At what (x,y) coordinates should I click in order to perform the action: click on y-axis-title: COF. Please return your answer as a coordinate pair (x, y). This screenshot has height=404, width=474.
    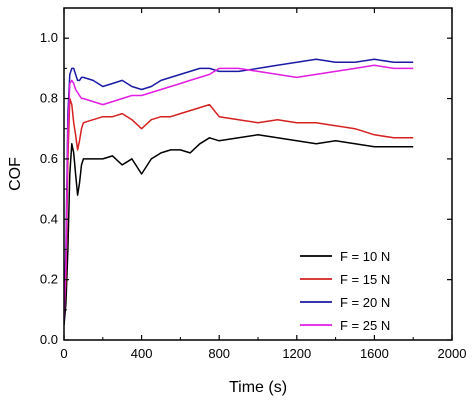
    Looking at the image, I should click on (15, 174).